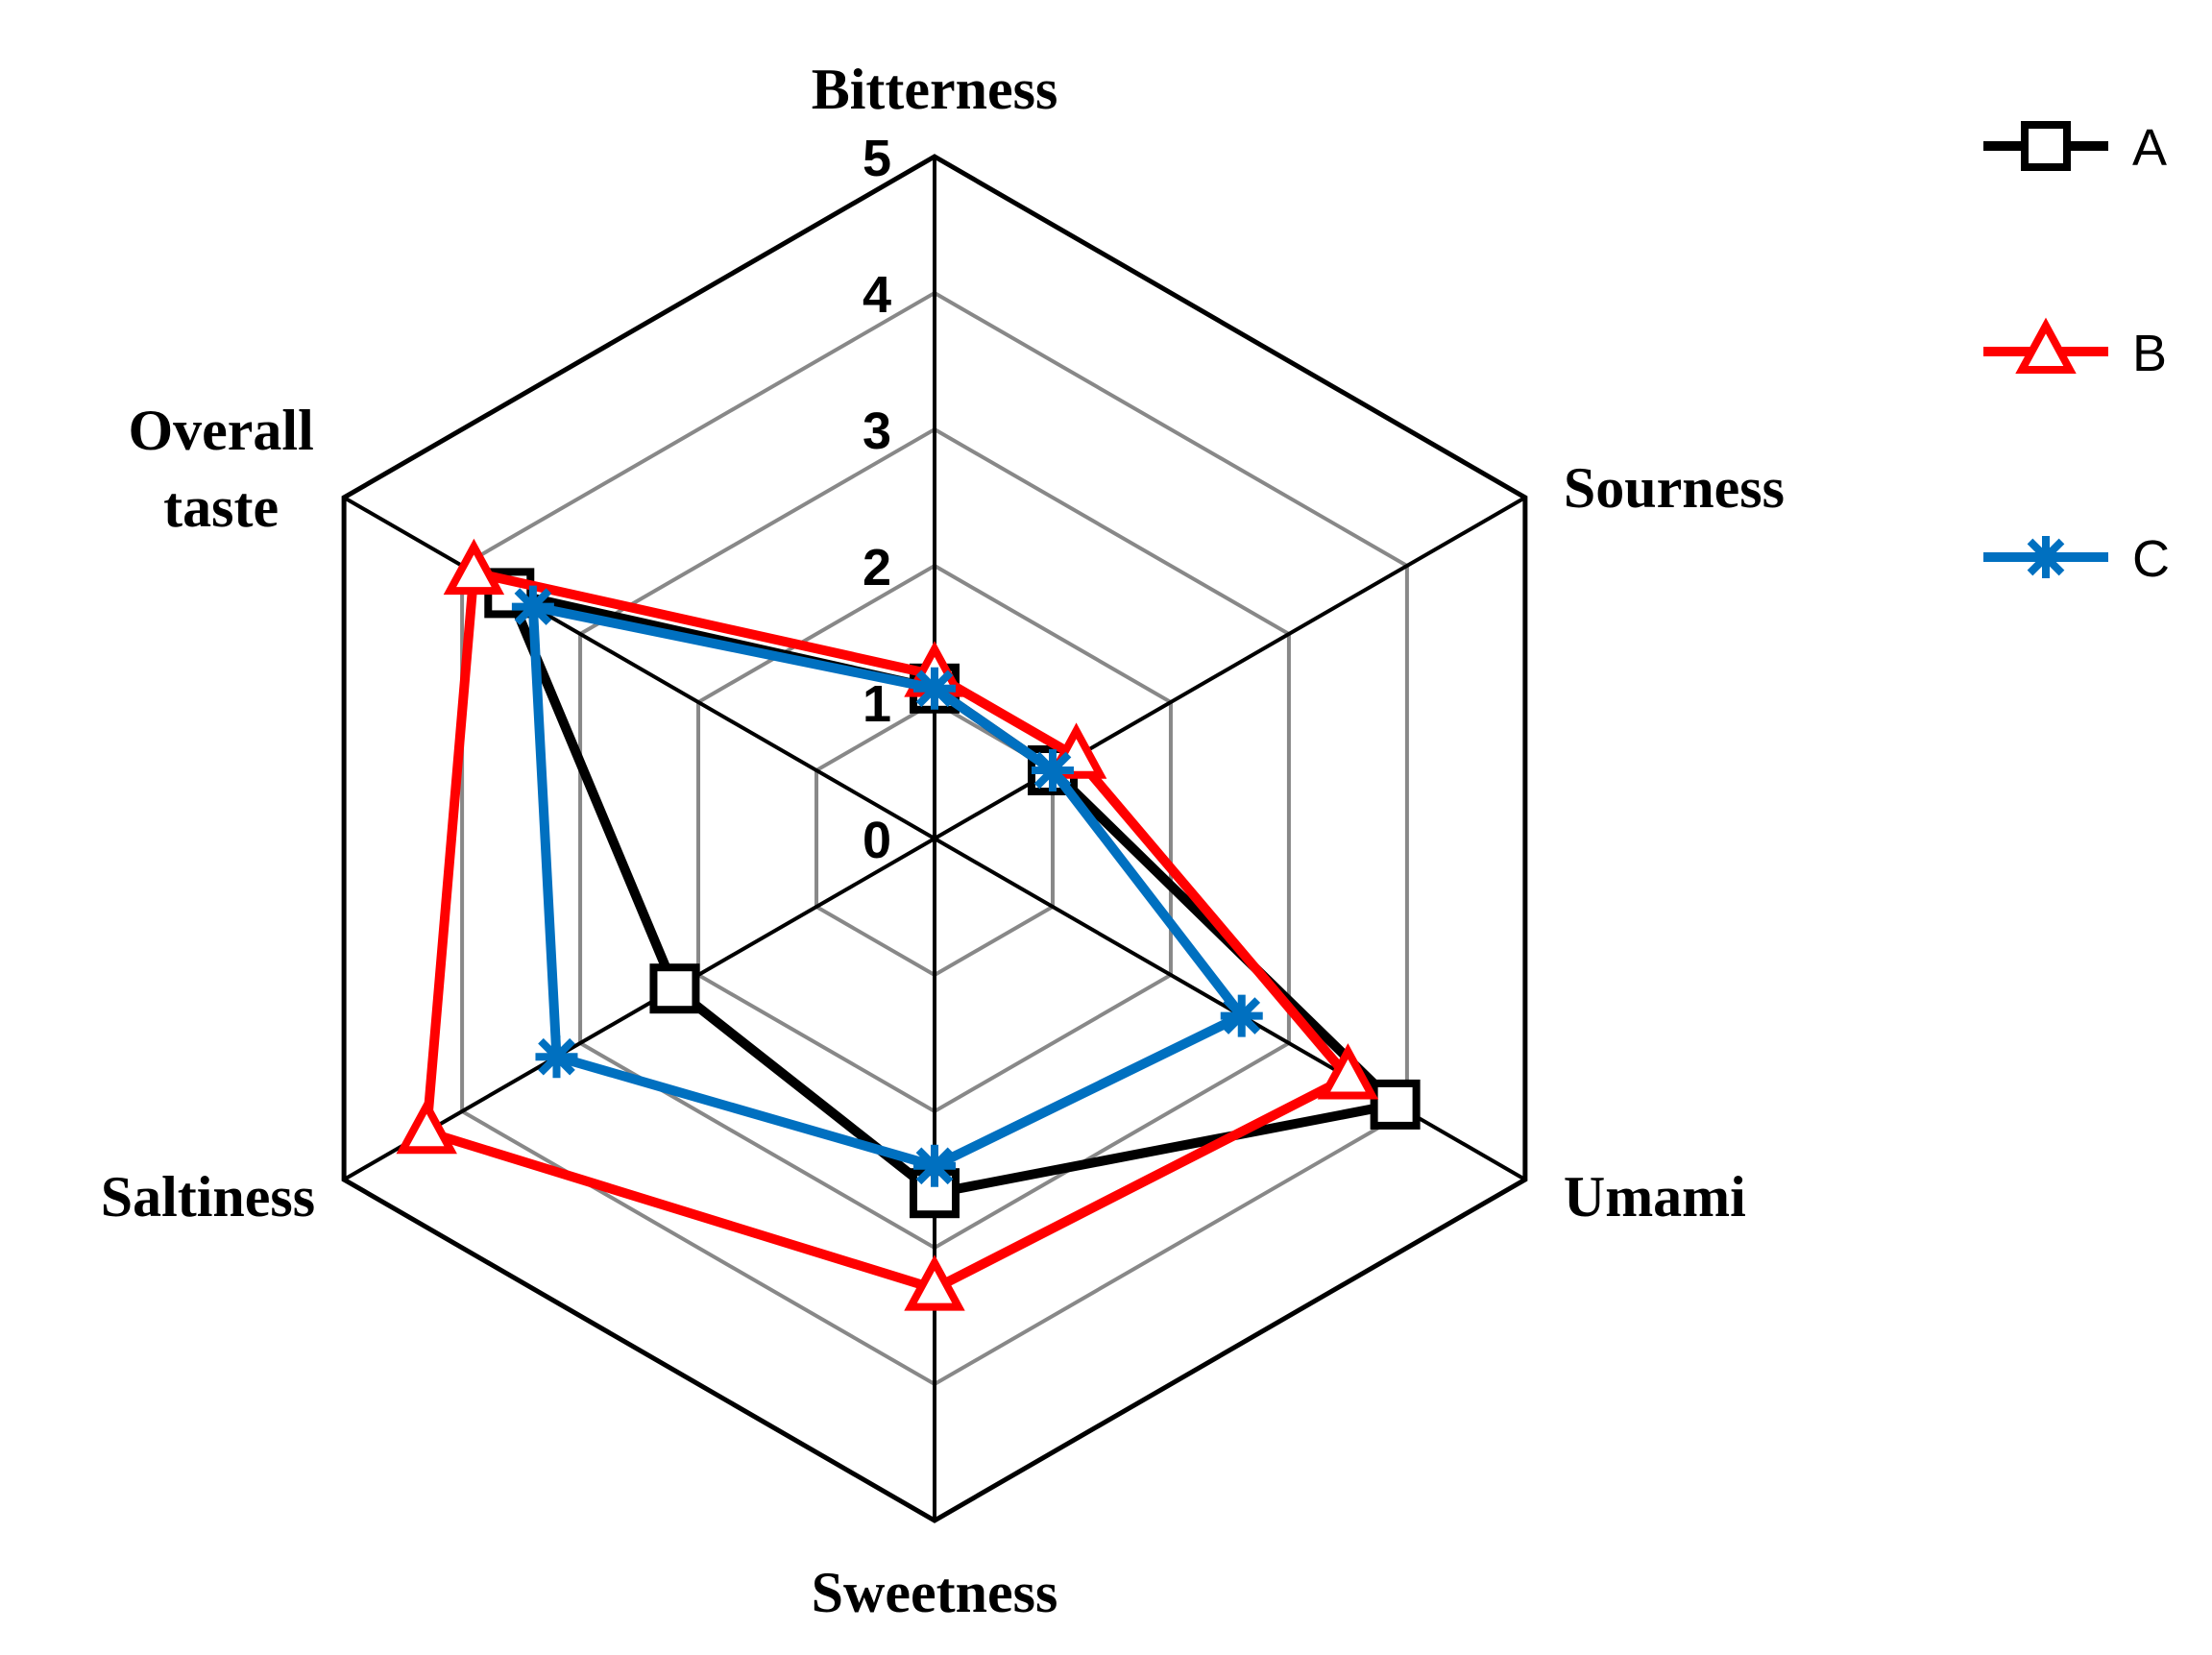 This screenshot has height=1655, width=2212. What do you see at coordinates (2149, 148) in the screenshot?
I see `legend-label-A: A` at bounding box center [2149, 148].